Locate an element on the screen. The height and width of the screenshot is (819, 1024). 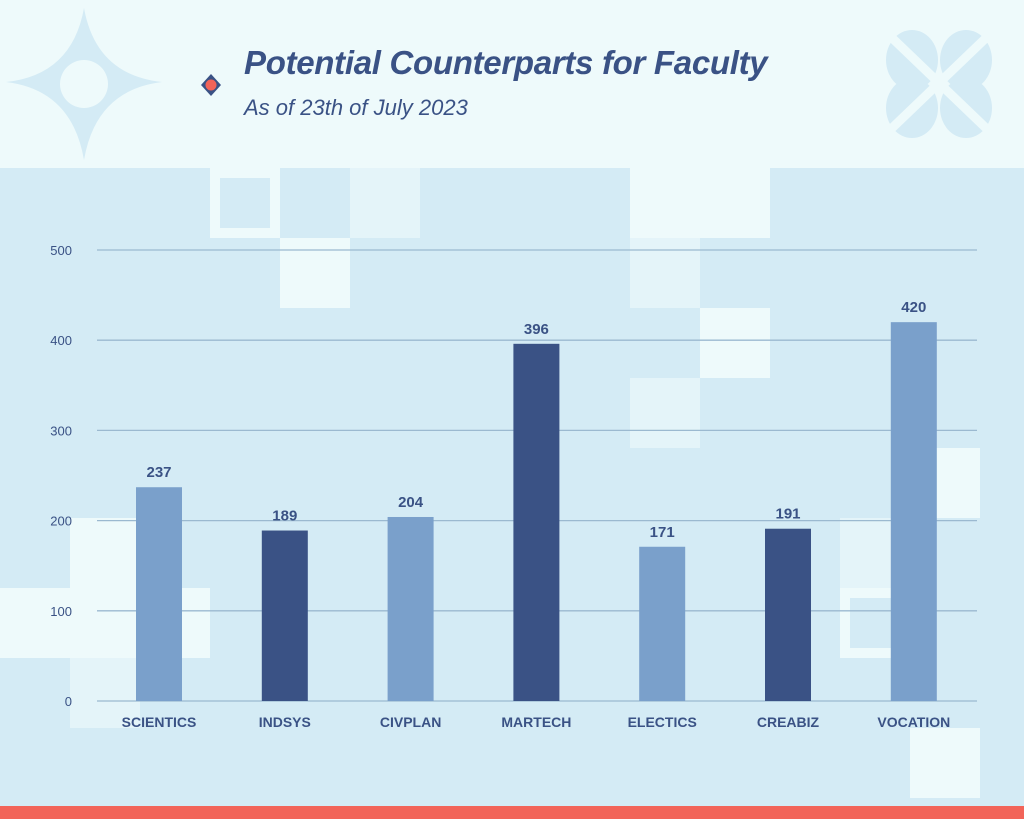
chart-title: Potential Counterparts for Faculty is located at coordinates (506, 62).